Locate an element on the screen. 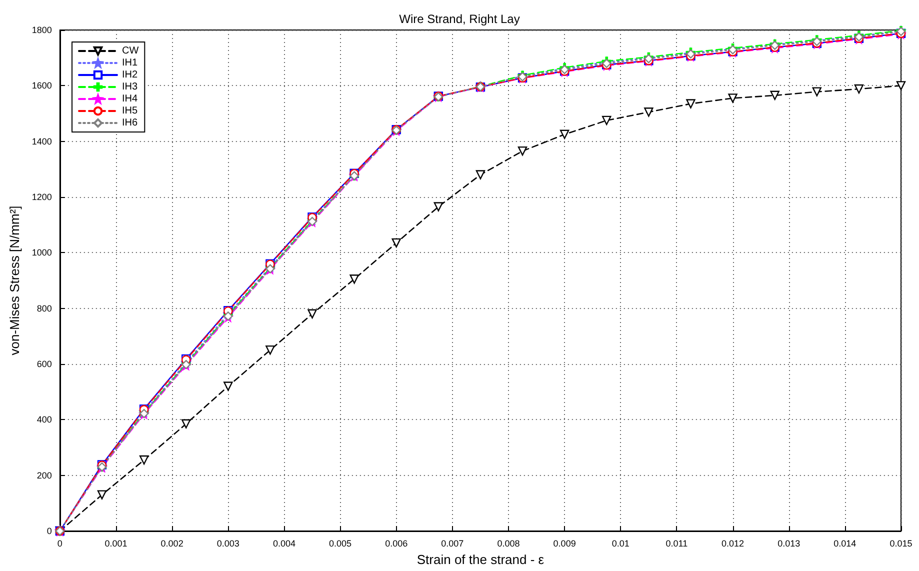 The height and width of the screenshot is (571, 919). x-tick-label: 0.013 is located at coordinates (789, 543).